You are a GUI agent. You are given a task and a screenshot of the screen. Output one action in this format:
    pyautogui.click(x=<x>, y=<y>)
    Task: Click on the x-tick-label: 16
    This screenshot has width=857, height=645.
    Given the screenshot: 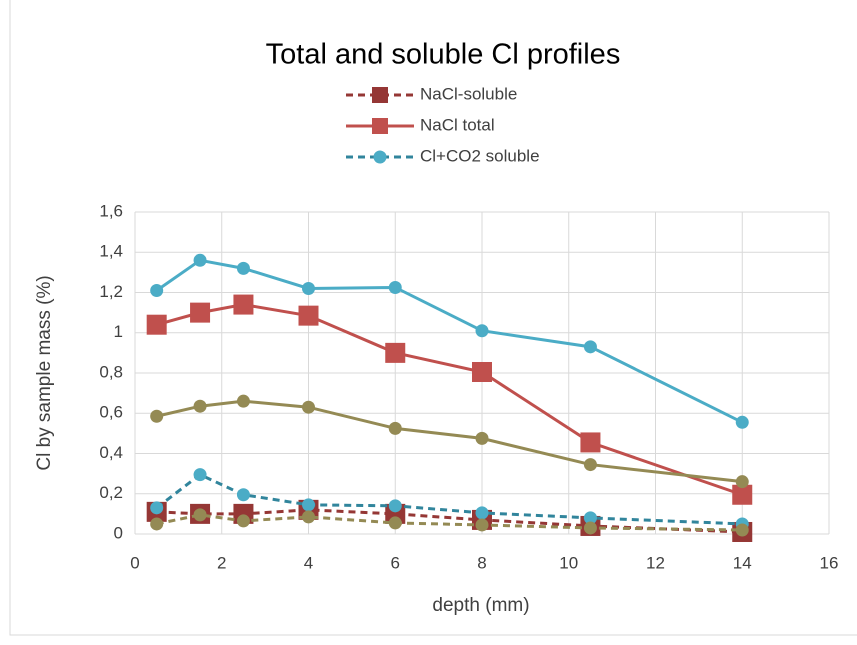 What is the action you would take?
    pyautogui.click(x=829, y=562)
    